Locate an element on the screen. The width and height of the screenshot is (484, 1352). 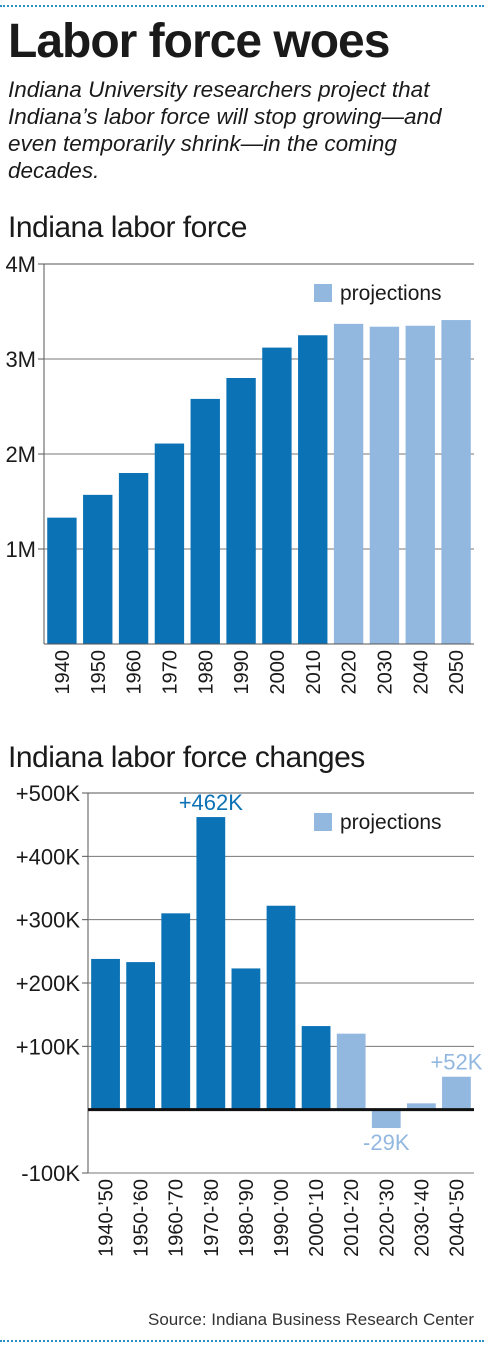
bar-2050 is located at coordinates (456, 482).